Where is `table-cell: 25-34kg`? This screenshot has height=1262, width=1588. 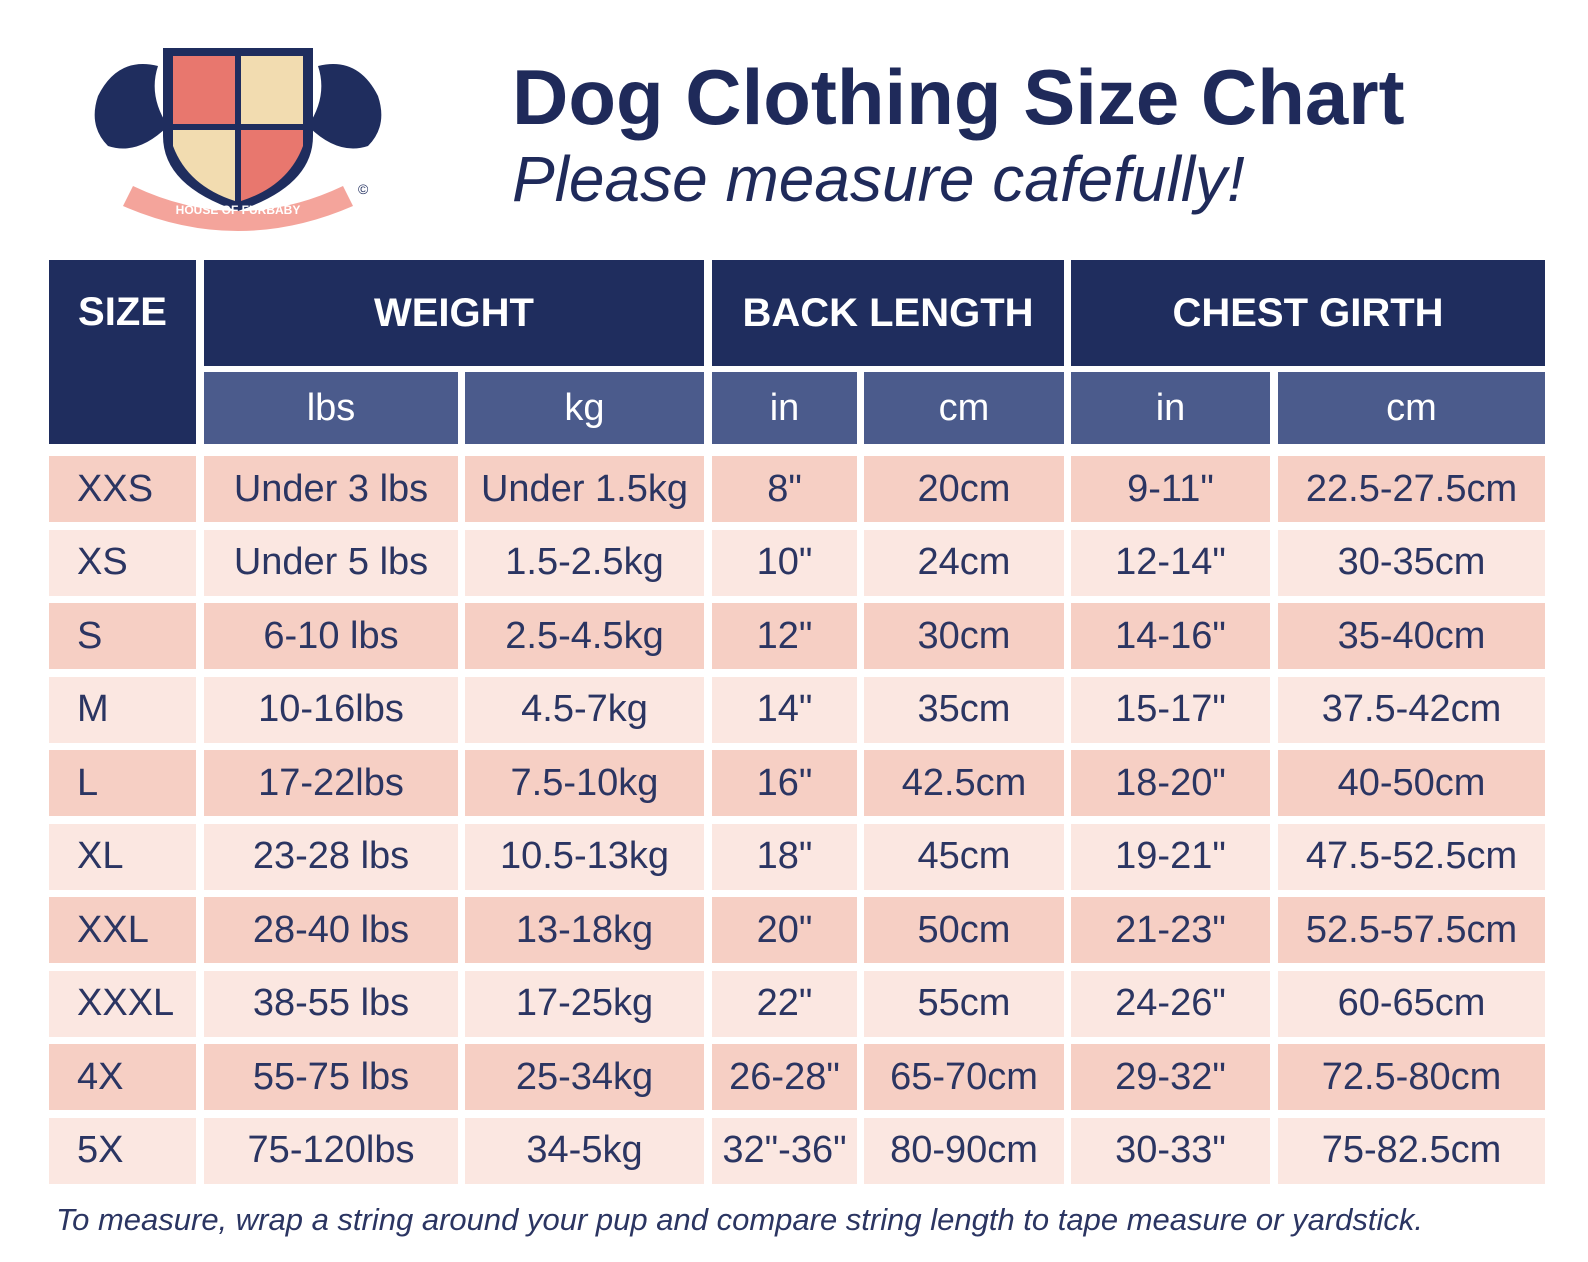
table-cell: 25-34kg is located at coordinates (584, 1077).